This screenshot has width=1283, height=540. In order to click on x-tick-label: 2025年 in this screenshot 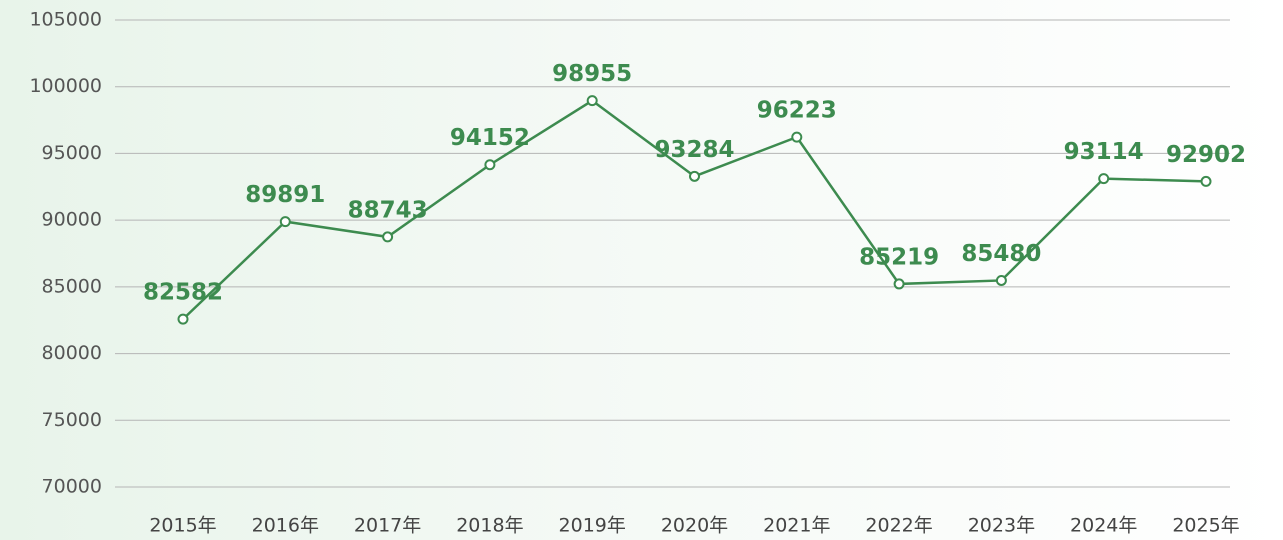, I will do `click(1205, 526)`.